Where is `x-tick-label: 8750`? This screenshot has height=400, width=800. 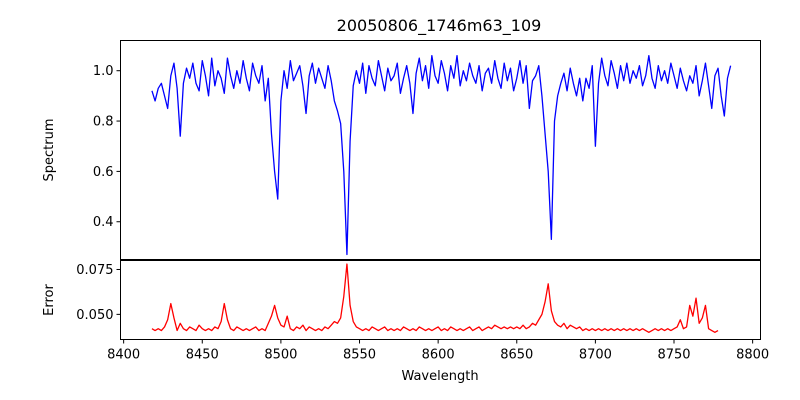
x-tick-label: 8750 is located at coordinates (673, 355).